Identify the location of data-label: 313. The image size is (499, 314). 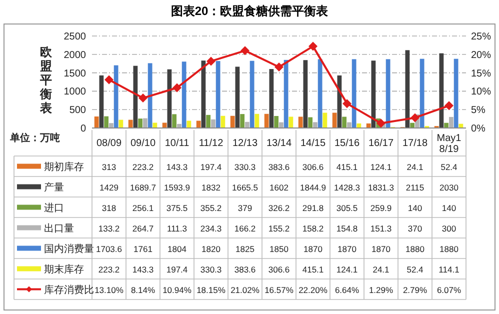
(109, 167).